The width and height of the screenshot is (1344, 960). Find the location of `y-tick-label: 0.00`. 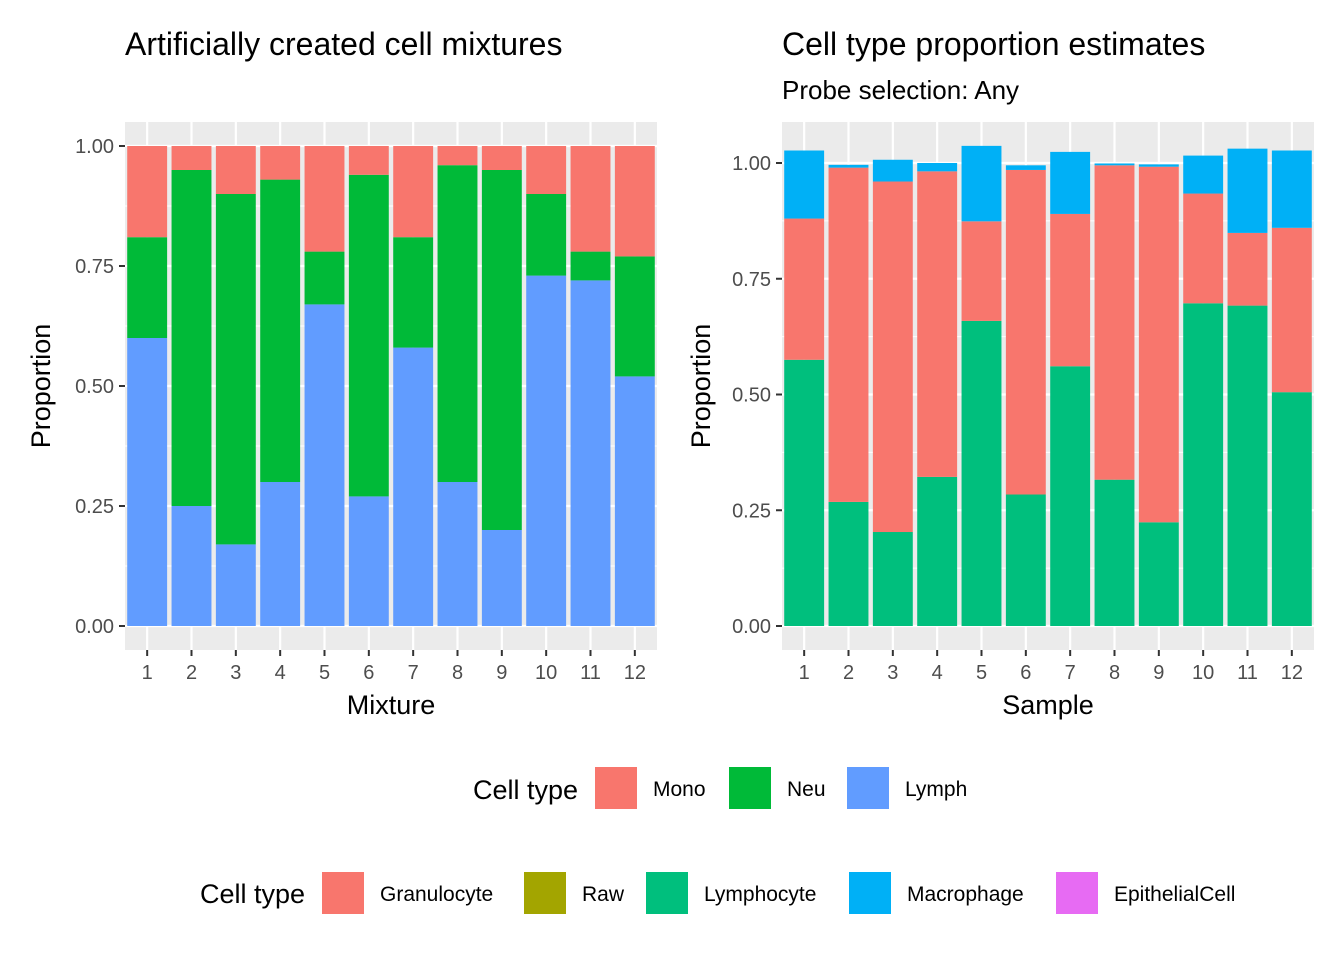

y-tick-label: 0.00 is located at coordinates (751, 627).